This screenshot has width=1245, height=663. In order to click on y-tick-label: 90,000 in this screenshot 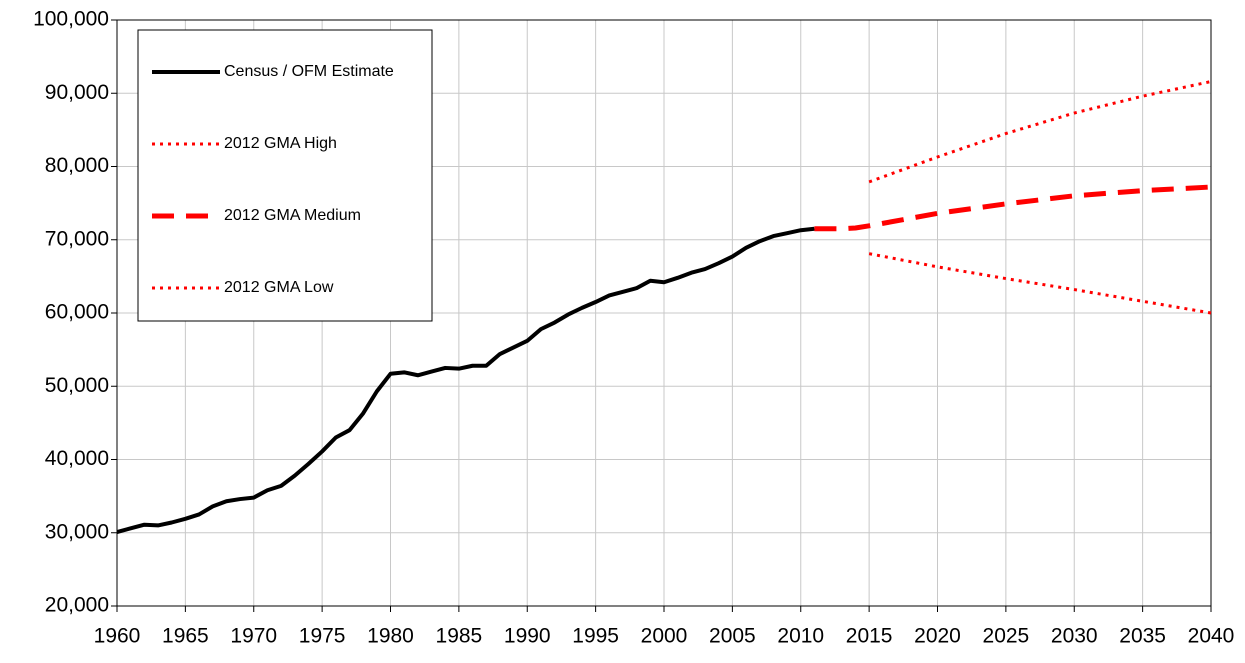, I will do `click(77, 92)`.